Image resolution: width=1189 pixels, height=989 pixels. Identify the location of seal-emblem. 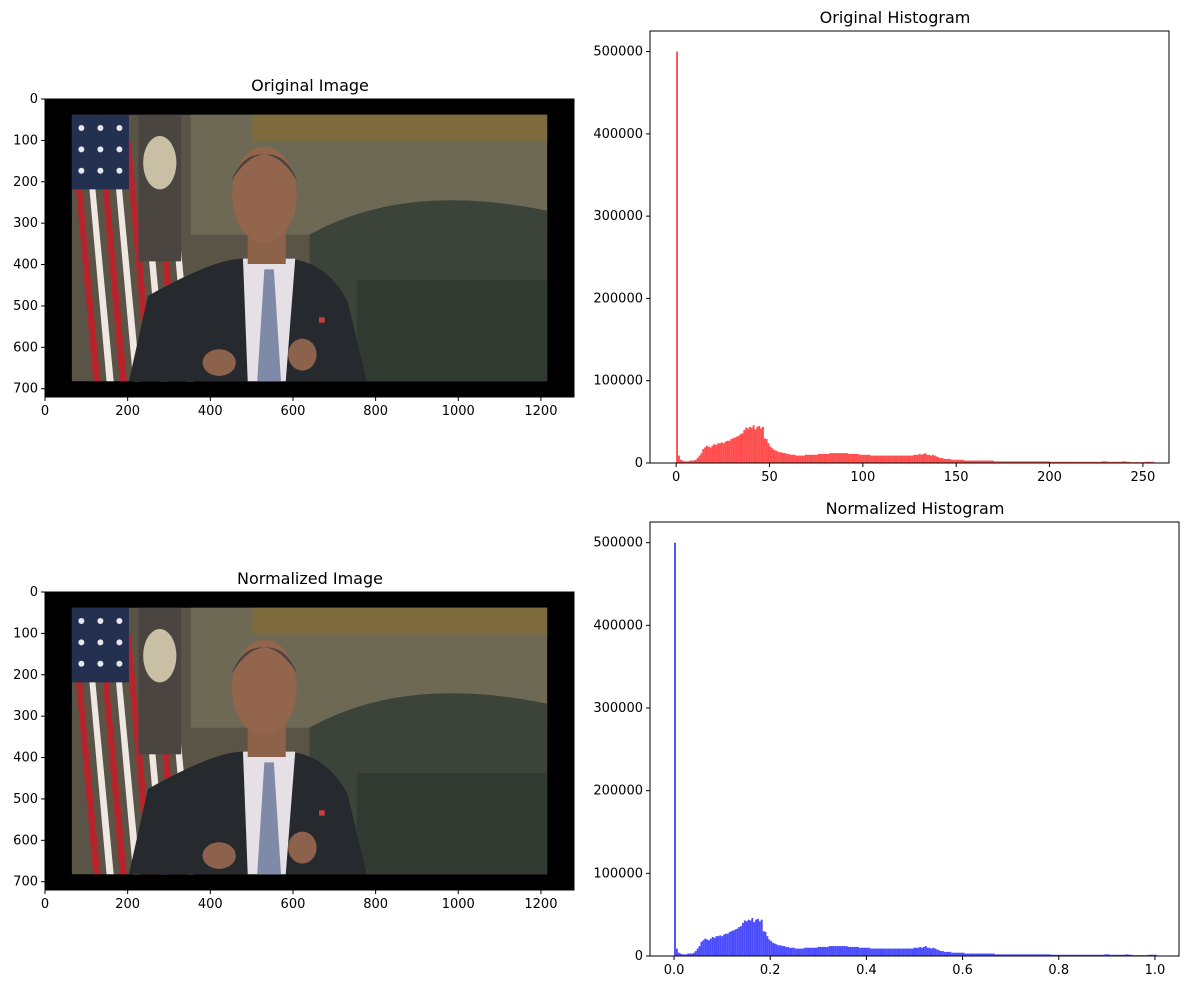
(160, 163).